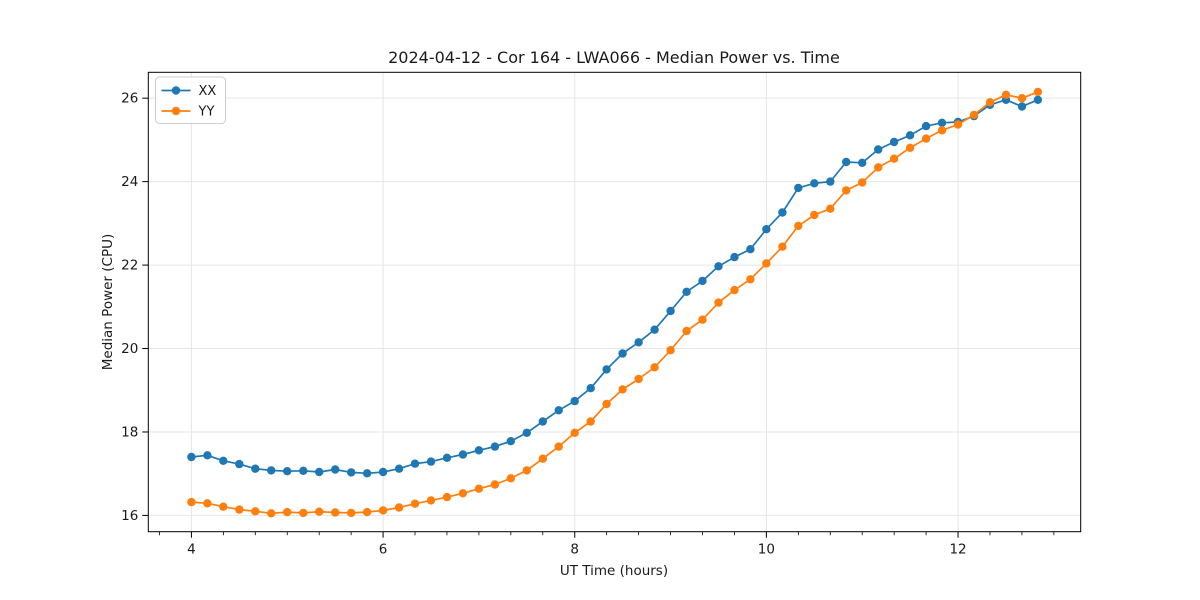 The width and height of the screenshot is (1200, 600). I want to click on y-tick-label: 18, so click(129, 432).